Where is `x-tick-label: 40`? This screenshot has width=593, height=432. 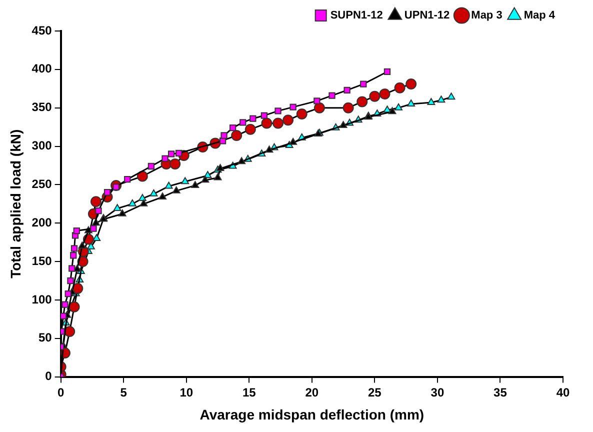 x-tick-label: 40 is located at coordinates (563, 392).